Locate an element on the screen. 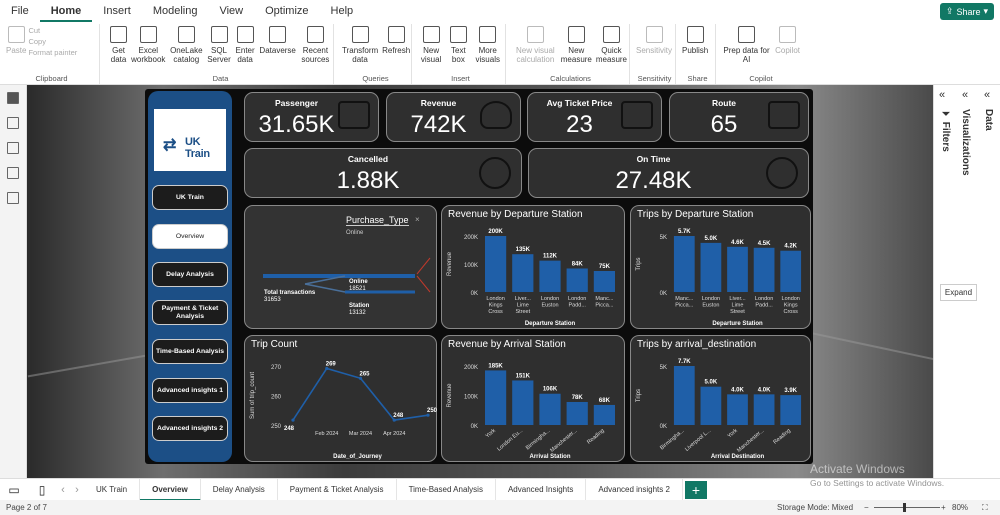 The width and height of the screenshot is (1000, 515). nav-advanced-2-button: Advanced insights 2 is located at coordinates (190, 428).